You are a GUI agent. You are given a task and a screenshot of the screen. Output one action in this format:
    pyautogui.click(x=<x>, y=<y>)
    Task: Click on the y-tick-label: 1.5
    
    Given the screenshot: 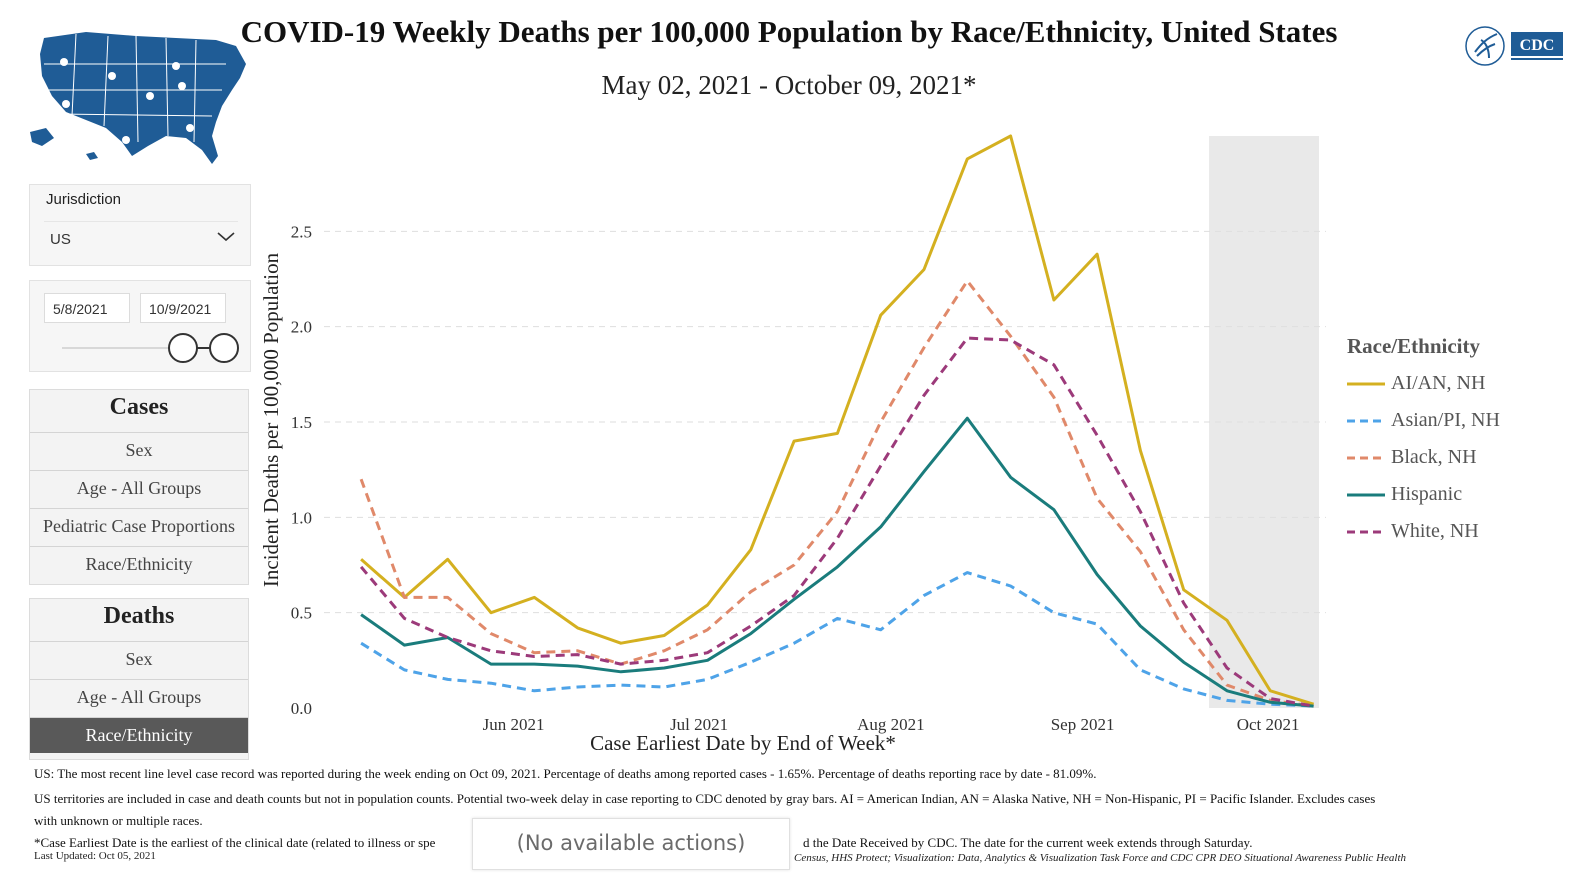 What is the action you would take?
    pyautogui.click(x=301, y=422)
    